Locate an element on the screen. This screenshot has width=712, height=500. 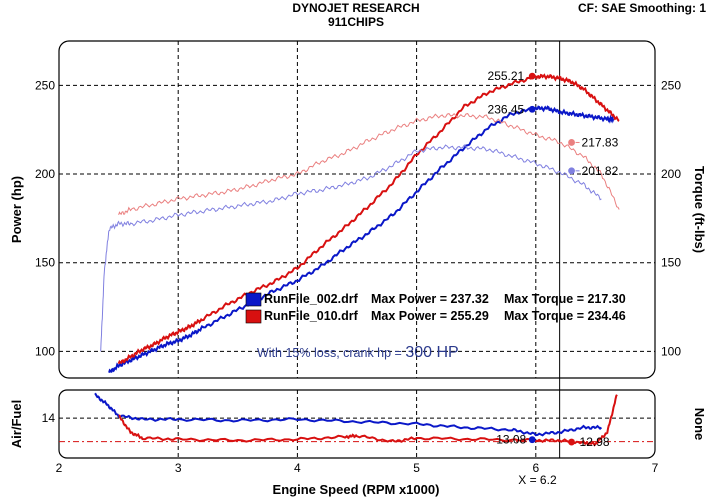
annotation-value: 201.82 is located at coordinates (600, 171).